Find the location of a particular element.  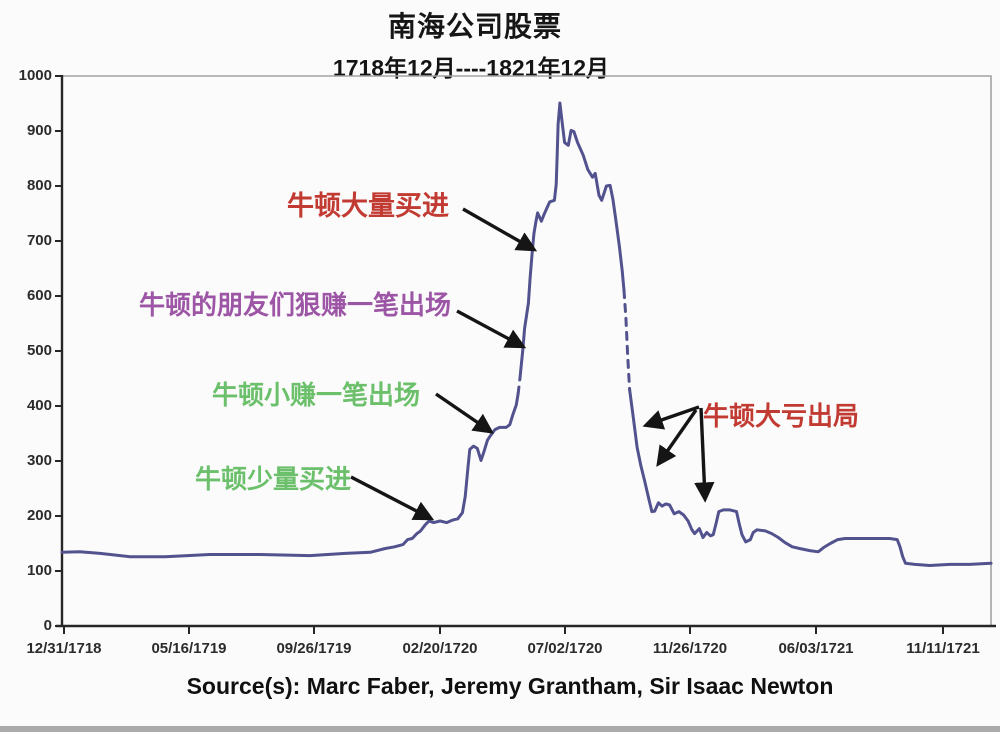

y-tick-label: 700 is located at coordinates (39, 240).